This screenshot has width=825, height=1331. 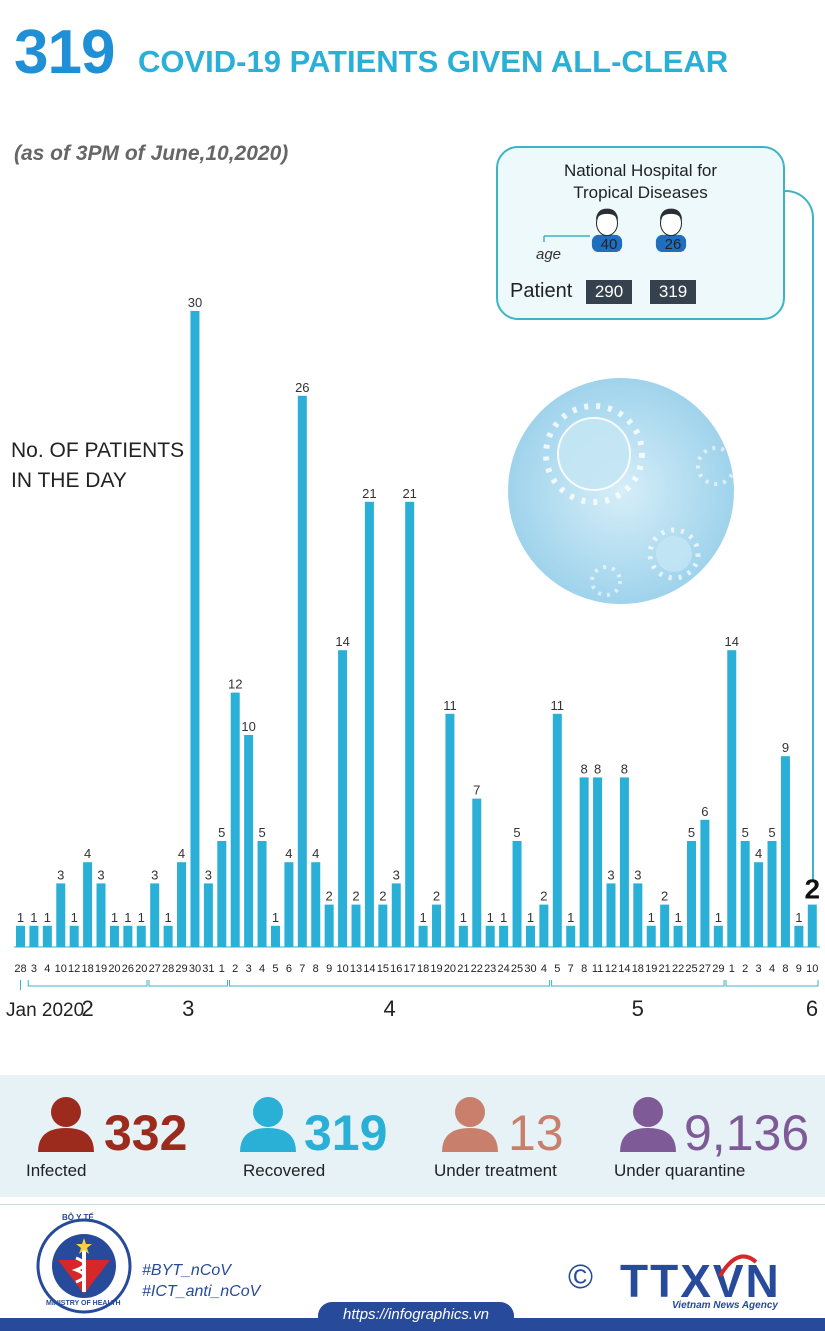 What do you see at coordinates (34, 969) in the screenshot?
I see `x-tick-label: 3` at bounding box center [34, 969].